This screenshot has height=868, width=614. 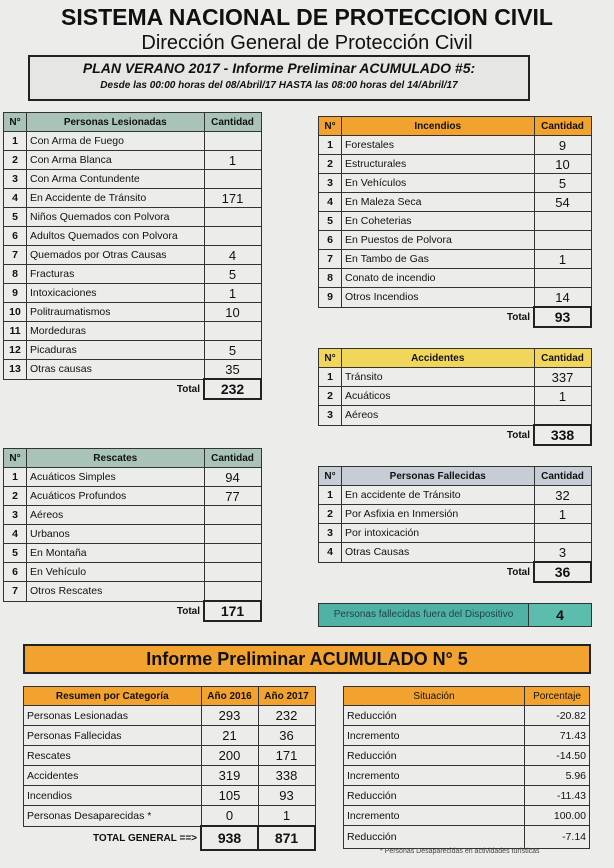 What do you see at coordinates (229, 795) in the screenshot?
I see `value-2016: 105` at bounding box center [229, 795].